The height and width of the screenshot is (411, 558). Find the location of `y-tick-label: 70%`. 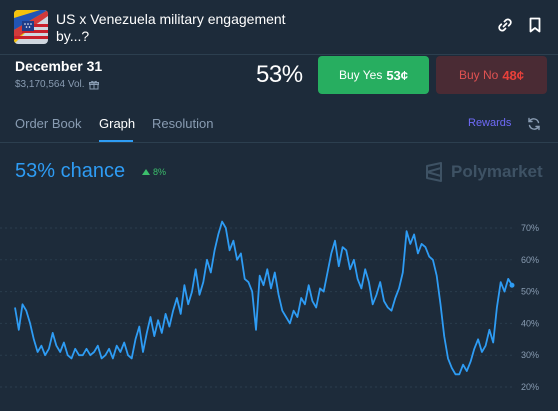

y-tick-label: 70% is located at coordinates (530, 228).